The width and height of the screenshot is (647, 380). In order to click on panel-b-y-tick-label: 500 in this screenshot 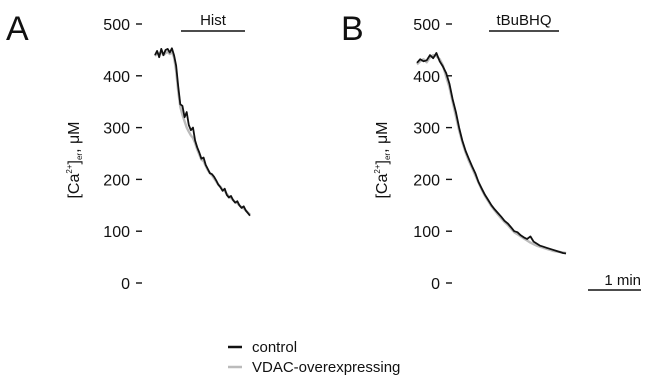, I will do `click(426, 25)`.